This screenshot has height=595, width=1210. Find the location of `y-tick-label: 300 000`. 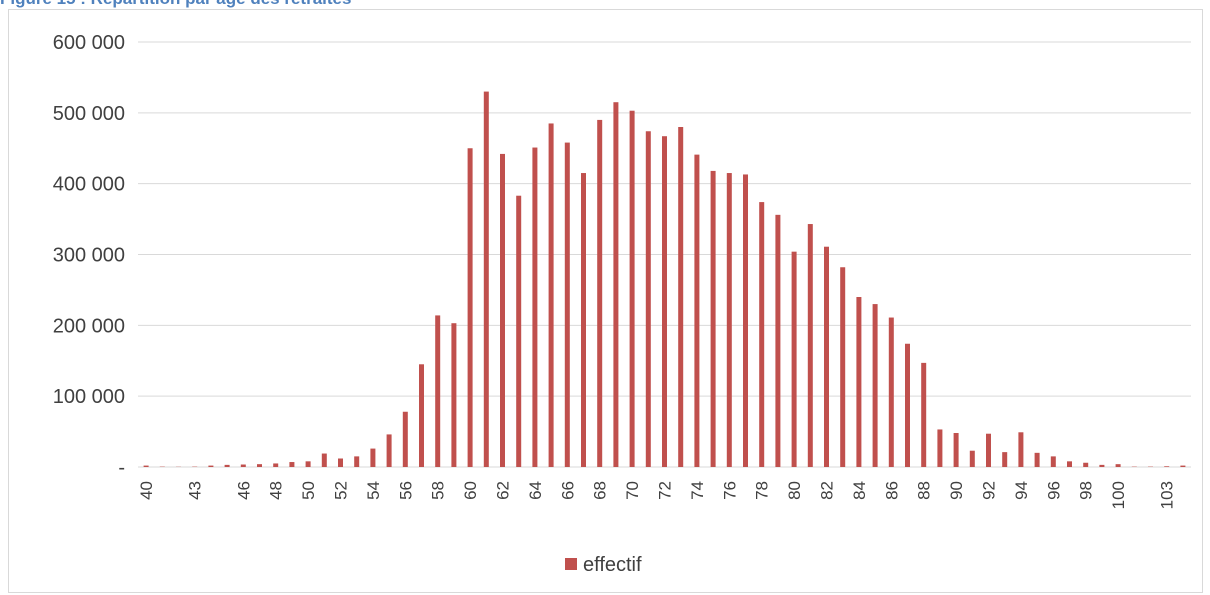

y-tick-label: 300 000 is located at coordinates (89, 256).